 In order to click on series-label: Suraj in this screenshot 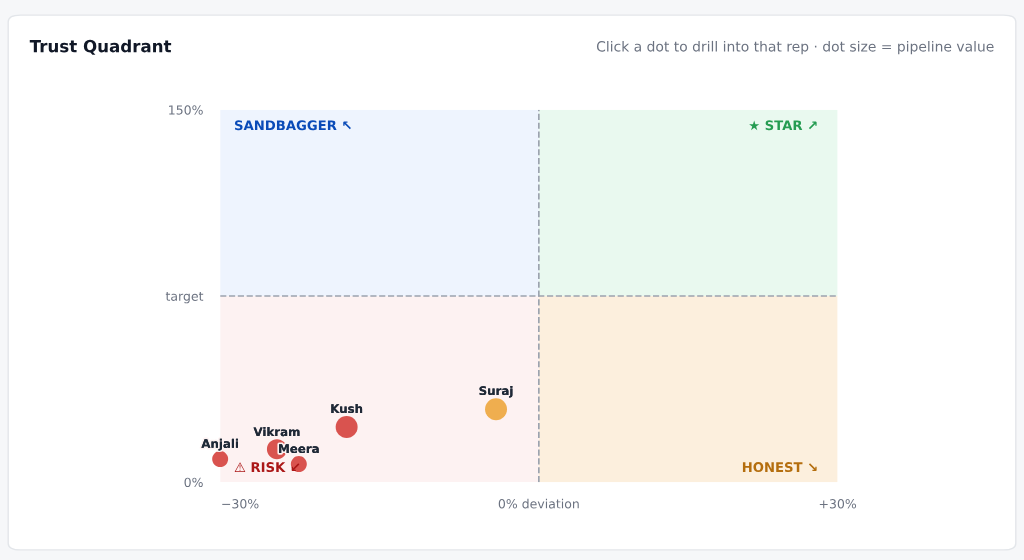, I will do `click(496, 391)`.